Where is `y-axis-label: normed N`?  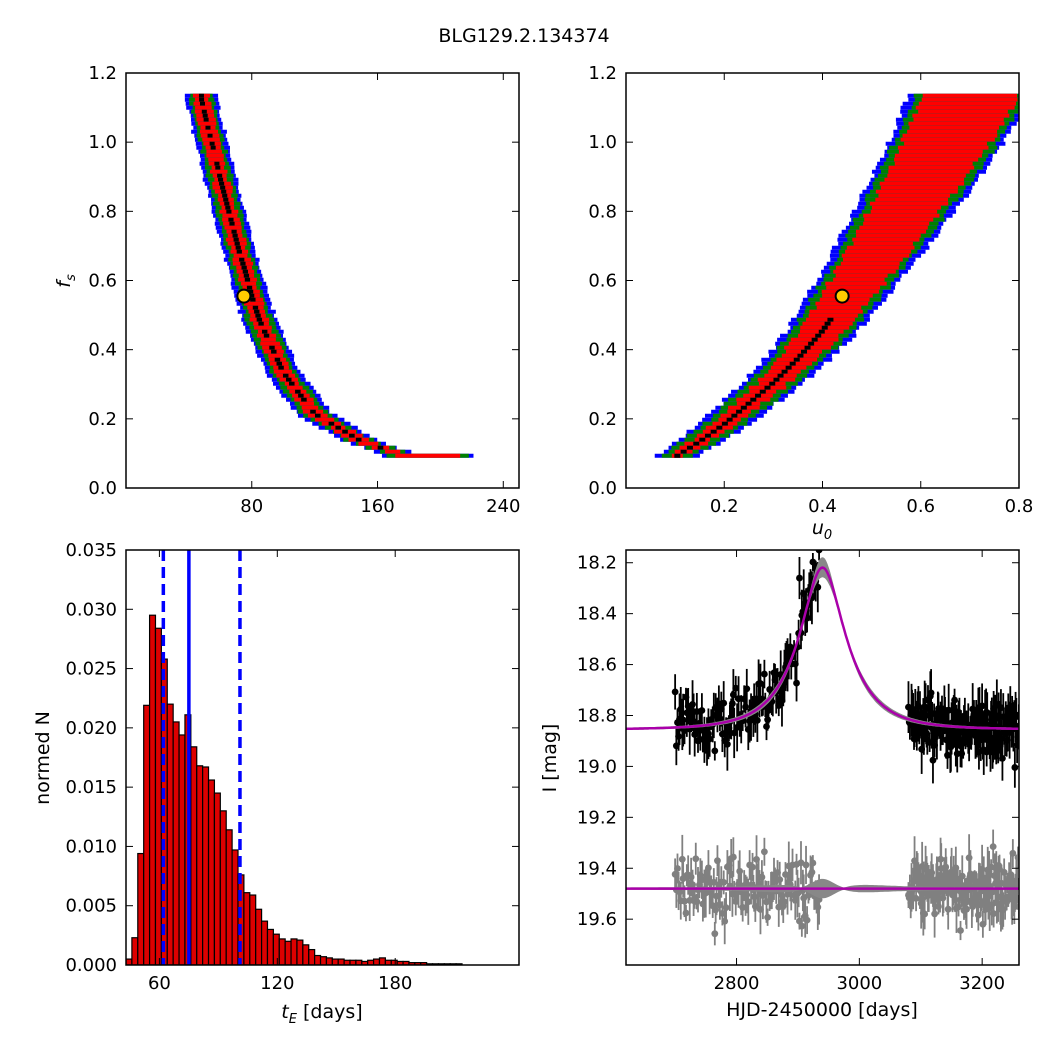 y-axis-label: normed N is located at coordinates (43, 758).